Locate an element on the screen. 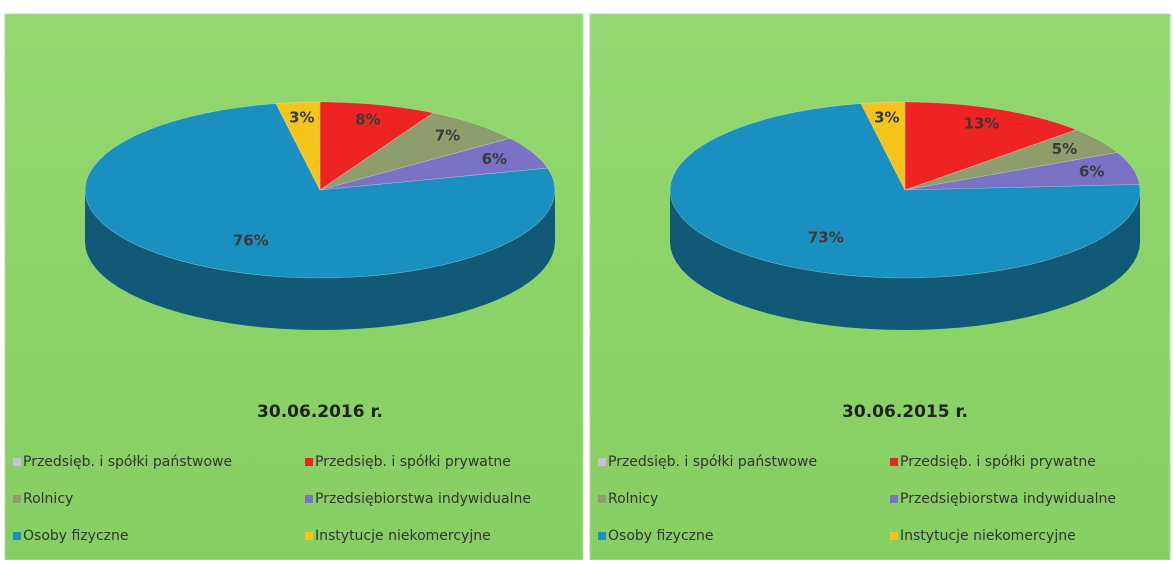 The image size is (1173, 564). chart-title: 30.06.2016 r. is located at coordinates (320, 412).